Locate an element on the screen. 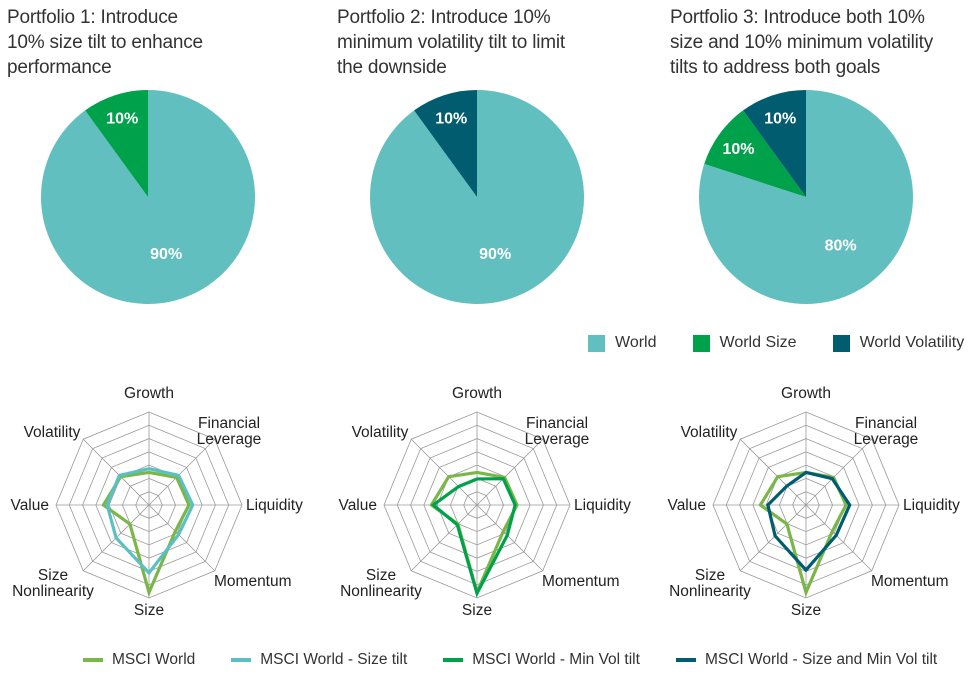  legend-label: MSCI World - Size tilt is located at coordinates (334, 659).